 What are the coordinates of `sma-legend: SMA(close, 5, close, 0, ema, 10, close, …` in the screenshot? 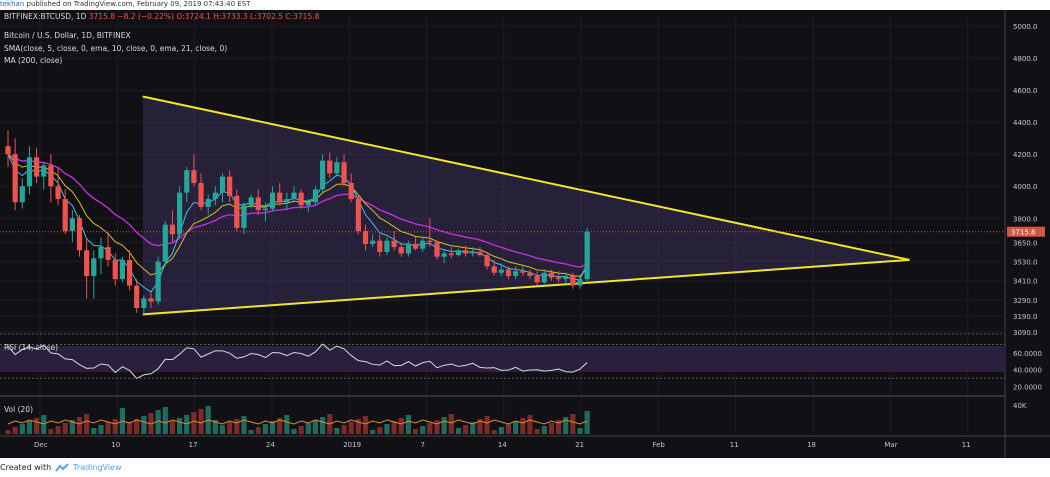 It's located at (116, 48).